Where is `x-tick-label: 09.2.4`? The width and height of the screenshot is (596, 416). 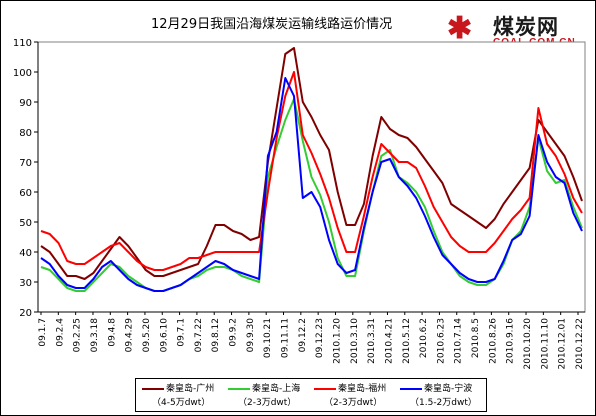 x-tick-label: 09.2.4 is located at coordinates (60, 332).